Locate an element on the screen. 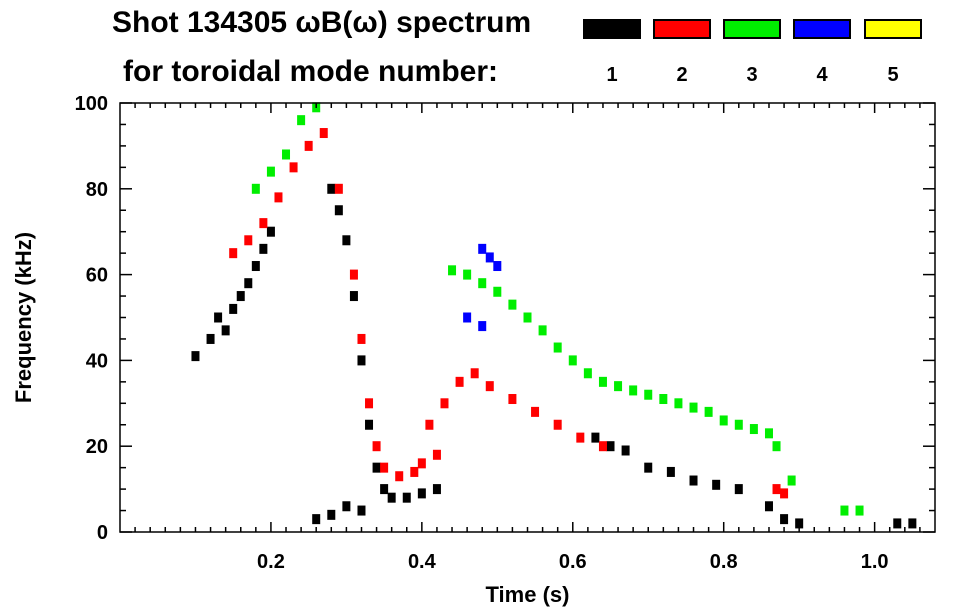 This screenshot has height=615, width=963. y-tick-label: 20 is located at coordinates (97, 447).